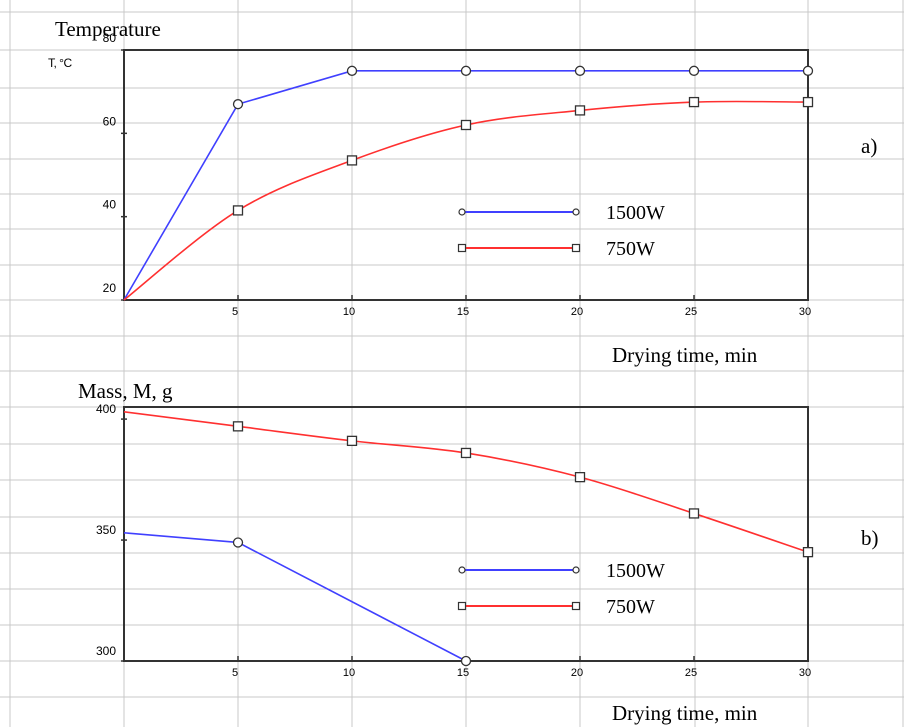  Describe the element at coordinates (870, 538) in the screenshot. I see `panel-b-label: b)` at that location.